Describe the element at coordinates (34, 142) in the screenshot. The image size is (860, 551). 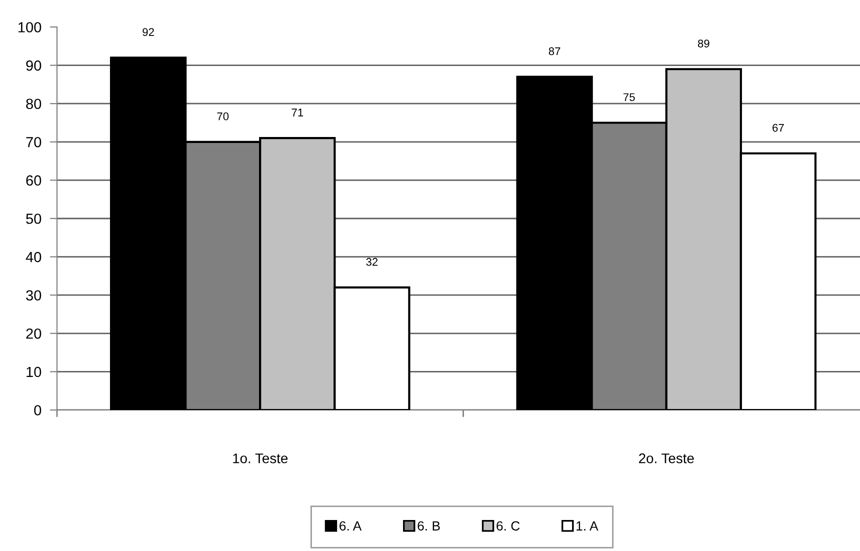
I see `y-tick-label: 70` at that location.